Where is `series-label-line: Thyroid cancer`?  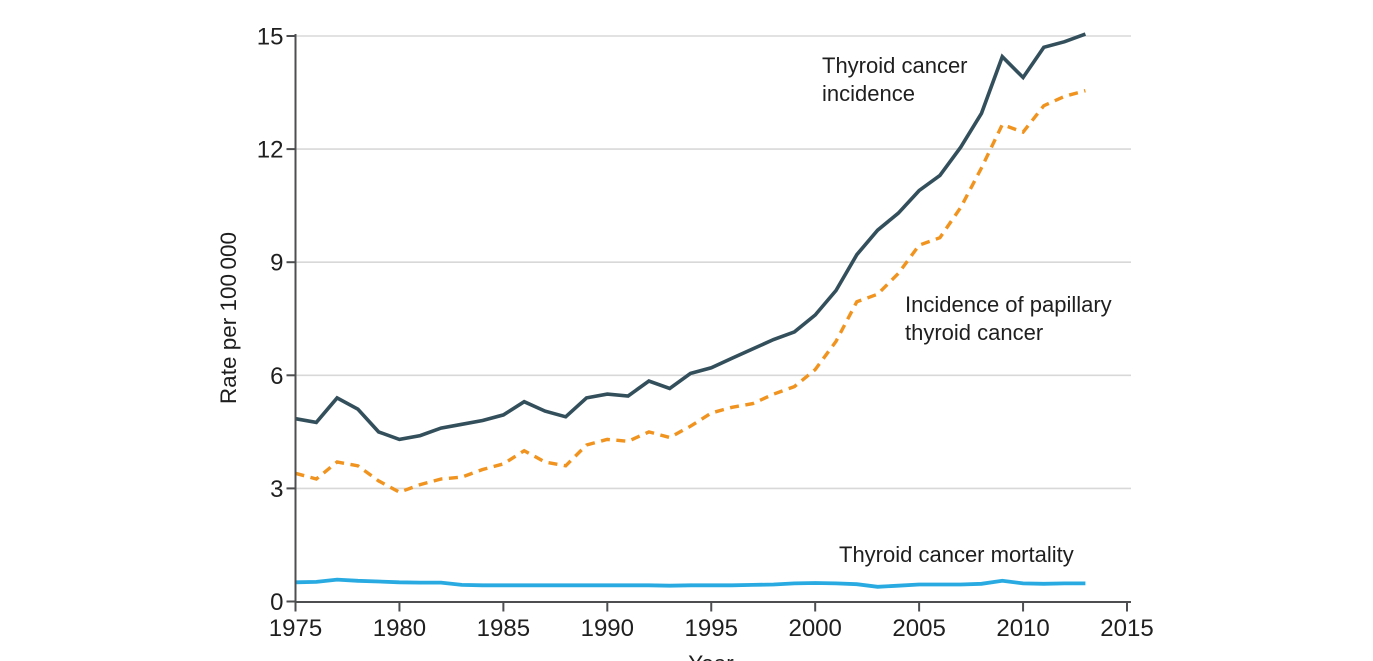
series-label-line: Thyroid cancer is located at coordinates (895, 65).